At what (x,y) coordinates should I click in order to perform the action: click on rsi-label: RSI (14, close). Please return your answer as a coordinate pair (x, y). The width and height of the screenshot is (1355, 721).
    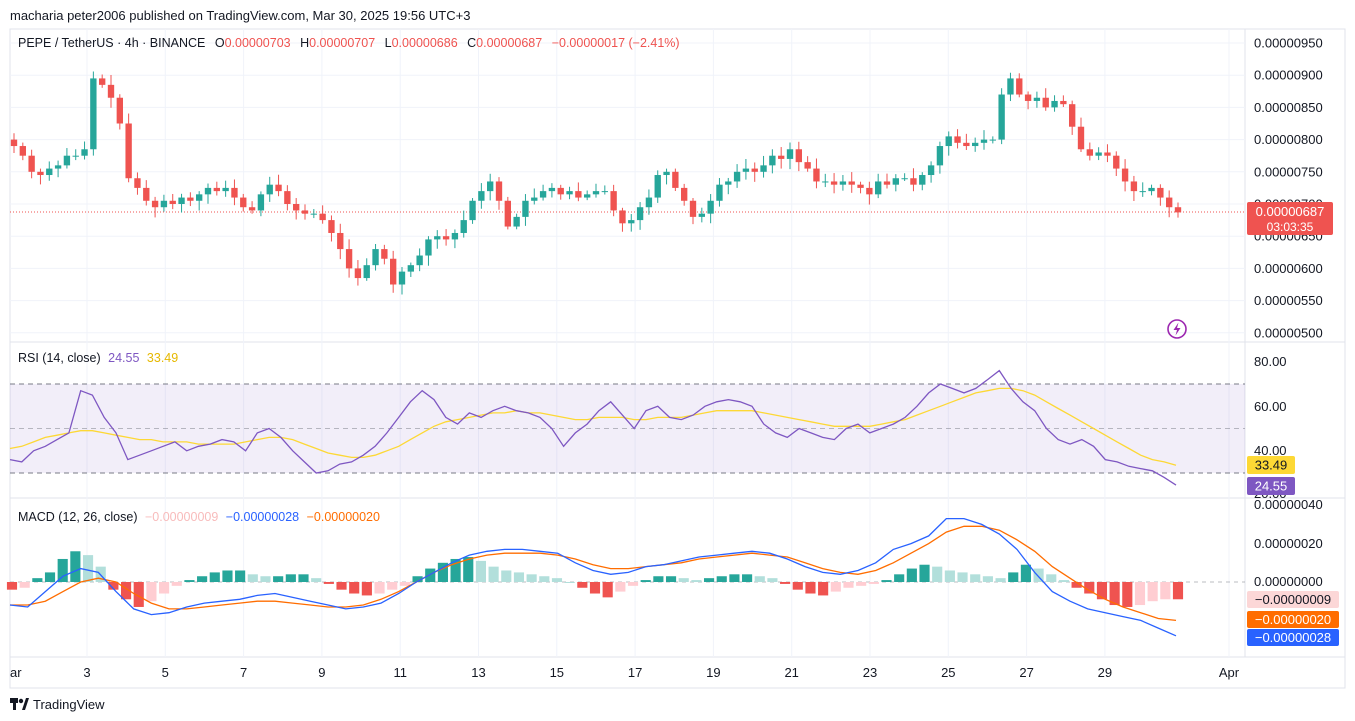
    Looking at the image, I should click on (59, 358).